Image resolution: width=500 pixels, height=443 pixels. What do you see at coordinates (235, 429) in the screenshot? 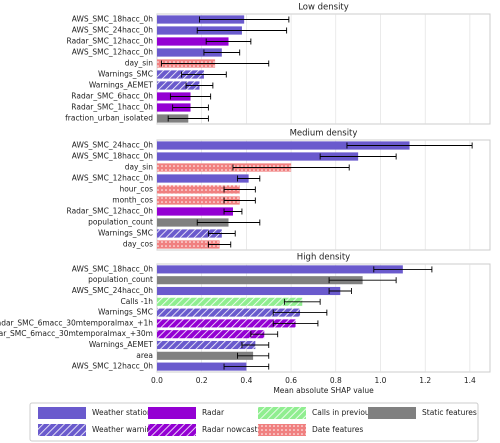
I see `legend-label: Radar nowcasting` at bounding box center [235, 429].